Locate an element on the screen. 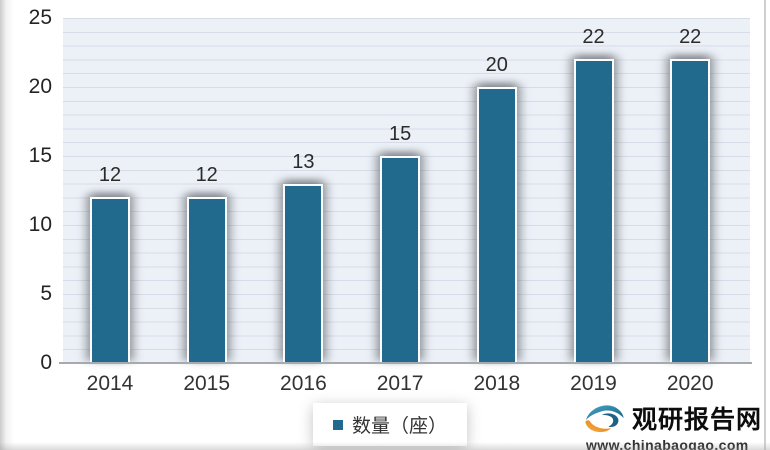  y-tick-label: 5 is located at coordinates (46, 293).